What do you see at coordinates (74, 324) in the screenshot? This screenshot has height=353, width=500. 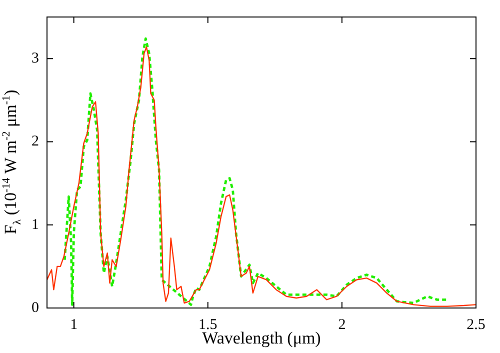 I see `x-tick-label: 1` at bounding box center [74, 324].